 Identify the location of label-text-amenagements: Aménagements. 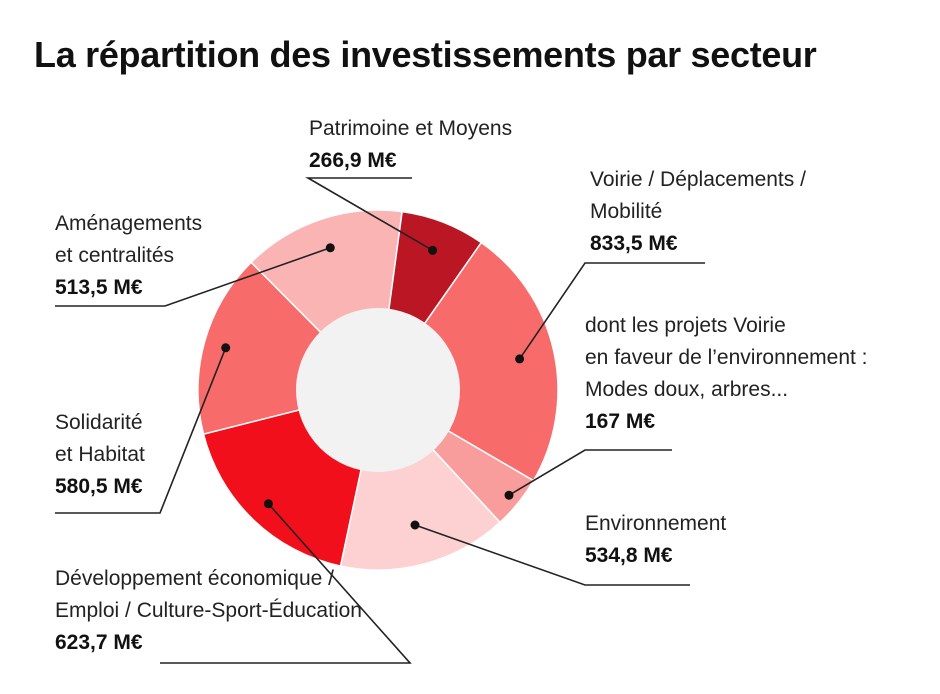
(129, 223).